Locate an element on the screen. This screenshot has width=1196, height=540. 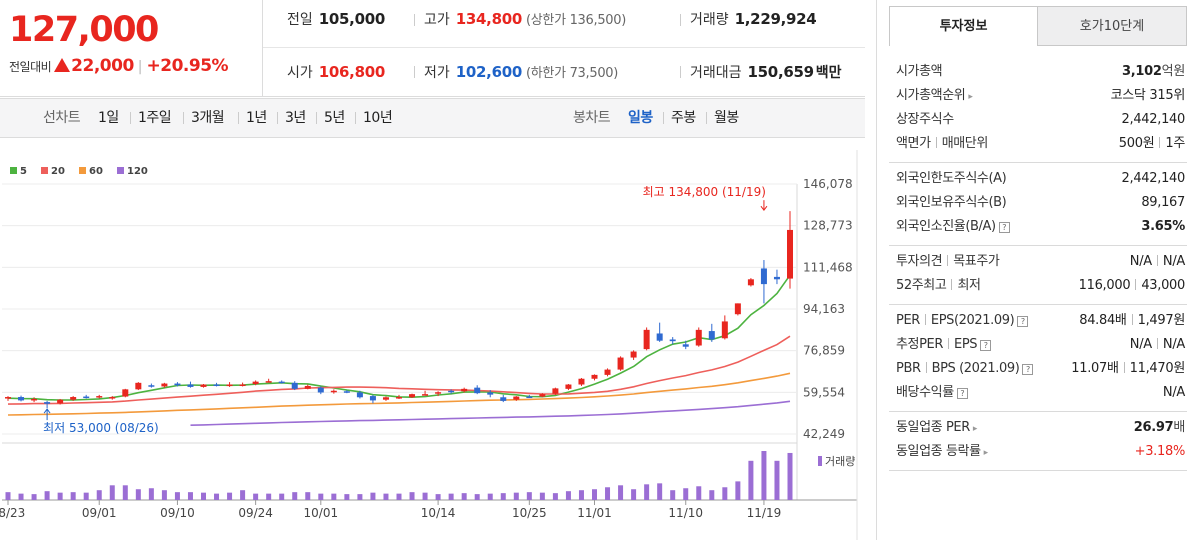
est-eps-value: N/A is located at coordinates (1173, 344).